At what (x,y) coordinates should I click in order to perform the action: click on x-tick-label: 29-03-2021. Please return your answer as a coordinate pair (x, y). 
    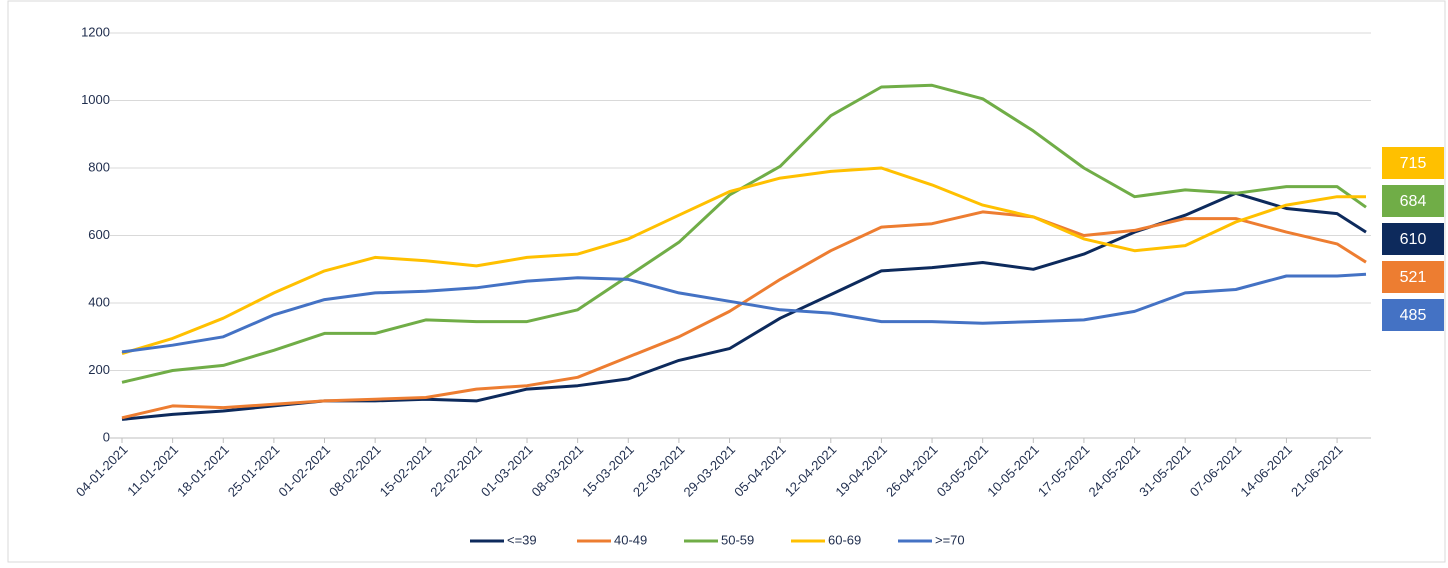
    Looking at the image, I should click on (709, 471).